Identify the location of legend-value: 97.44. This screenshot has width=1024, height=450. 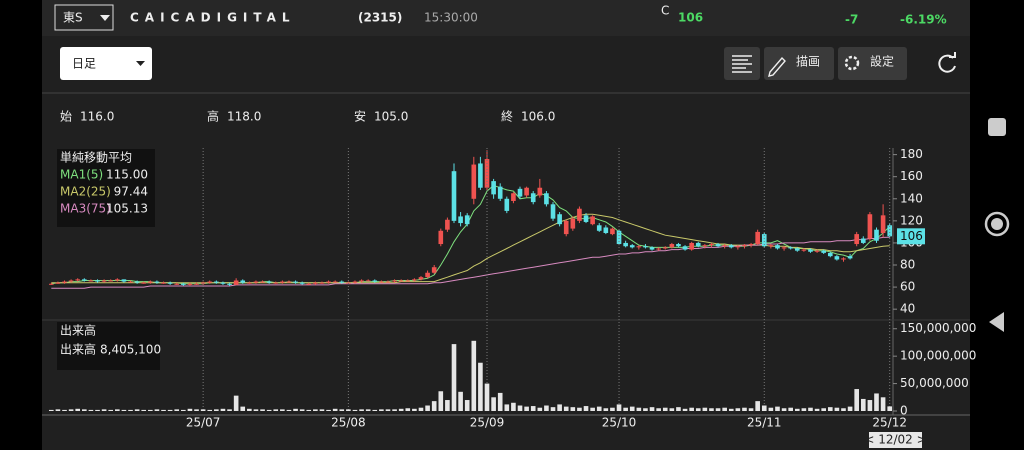
(131, 192).